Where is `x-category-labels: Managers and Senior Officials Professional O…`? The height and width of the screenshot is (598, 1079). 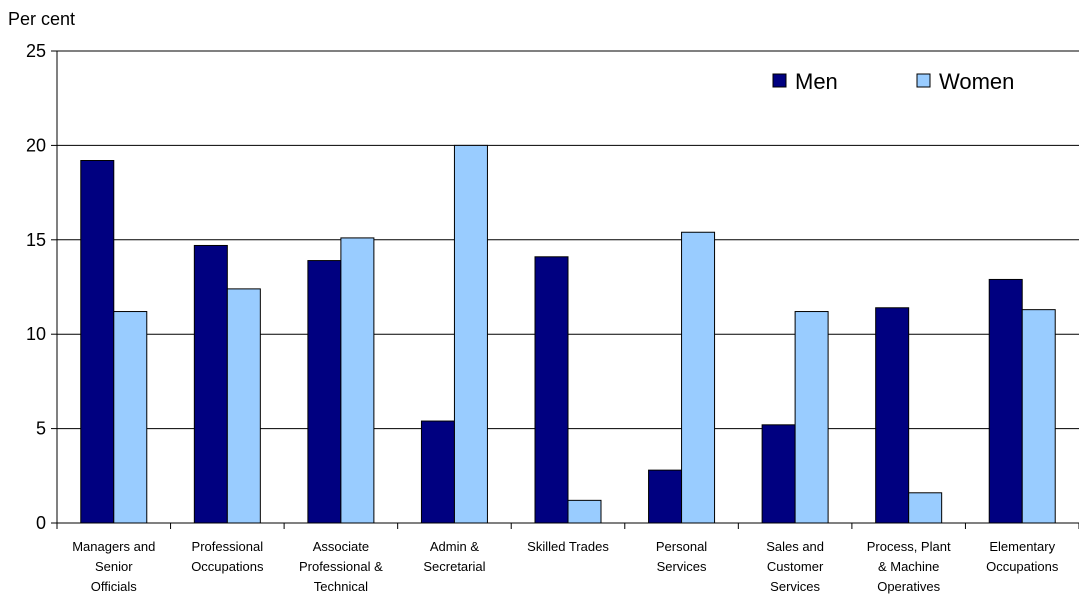
x-category-labels: Managers and Senior Officials Professional O… is located at coordinates (565, 566).